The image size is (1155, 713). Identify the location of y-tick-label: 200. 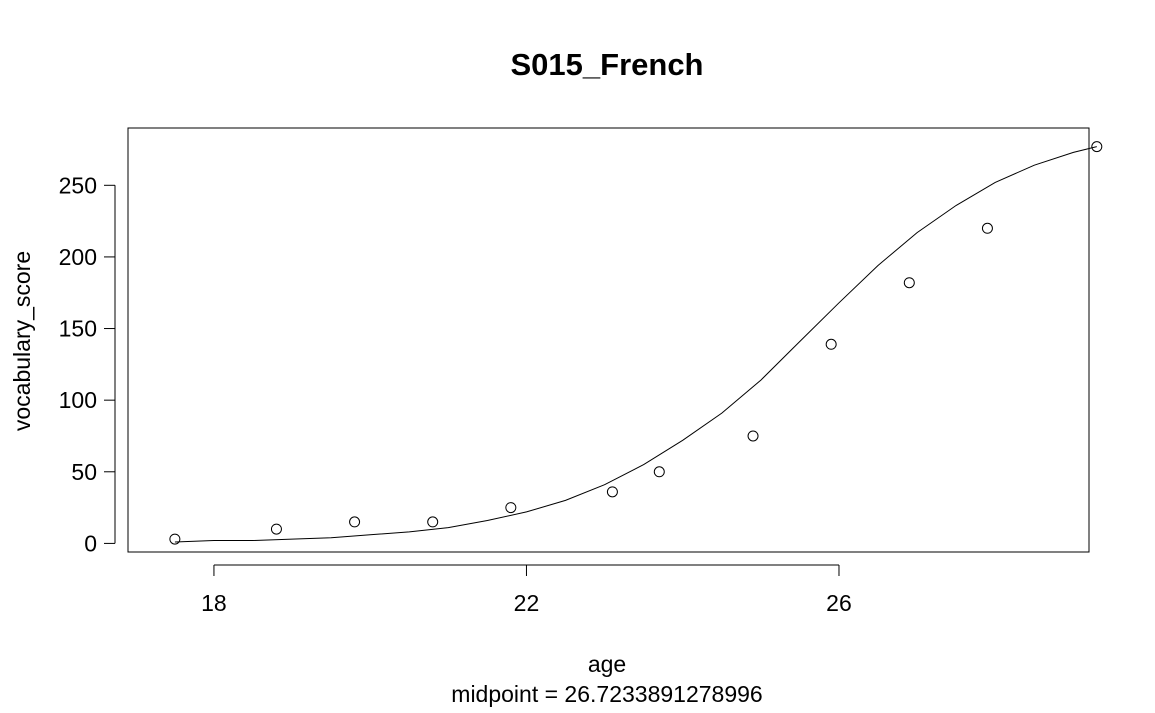
(78, 257).